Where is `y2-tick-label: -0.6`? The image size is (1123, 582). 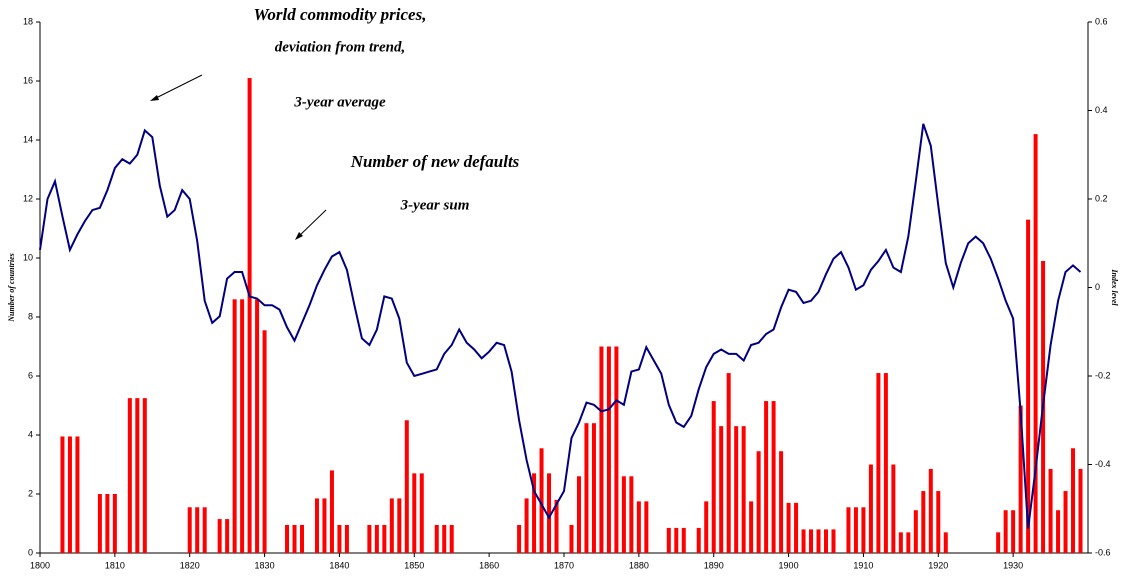 y2-tick-label: -0.6 is located at coordinates (1103, 552).